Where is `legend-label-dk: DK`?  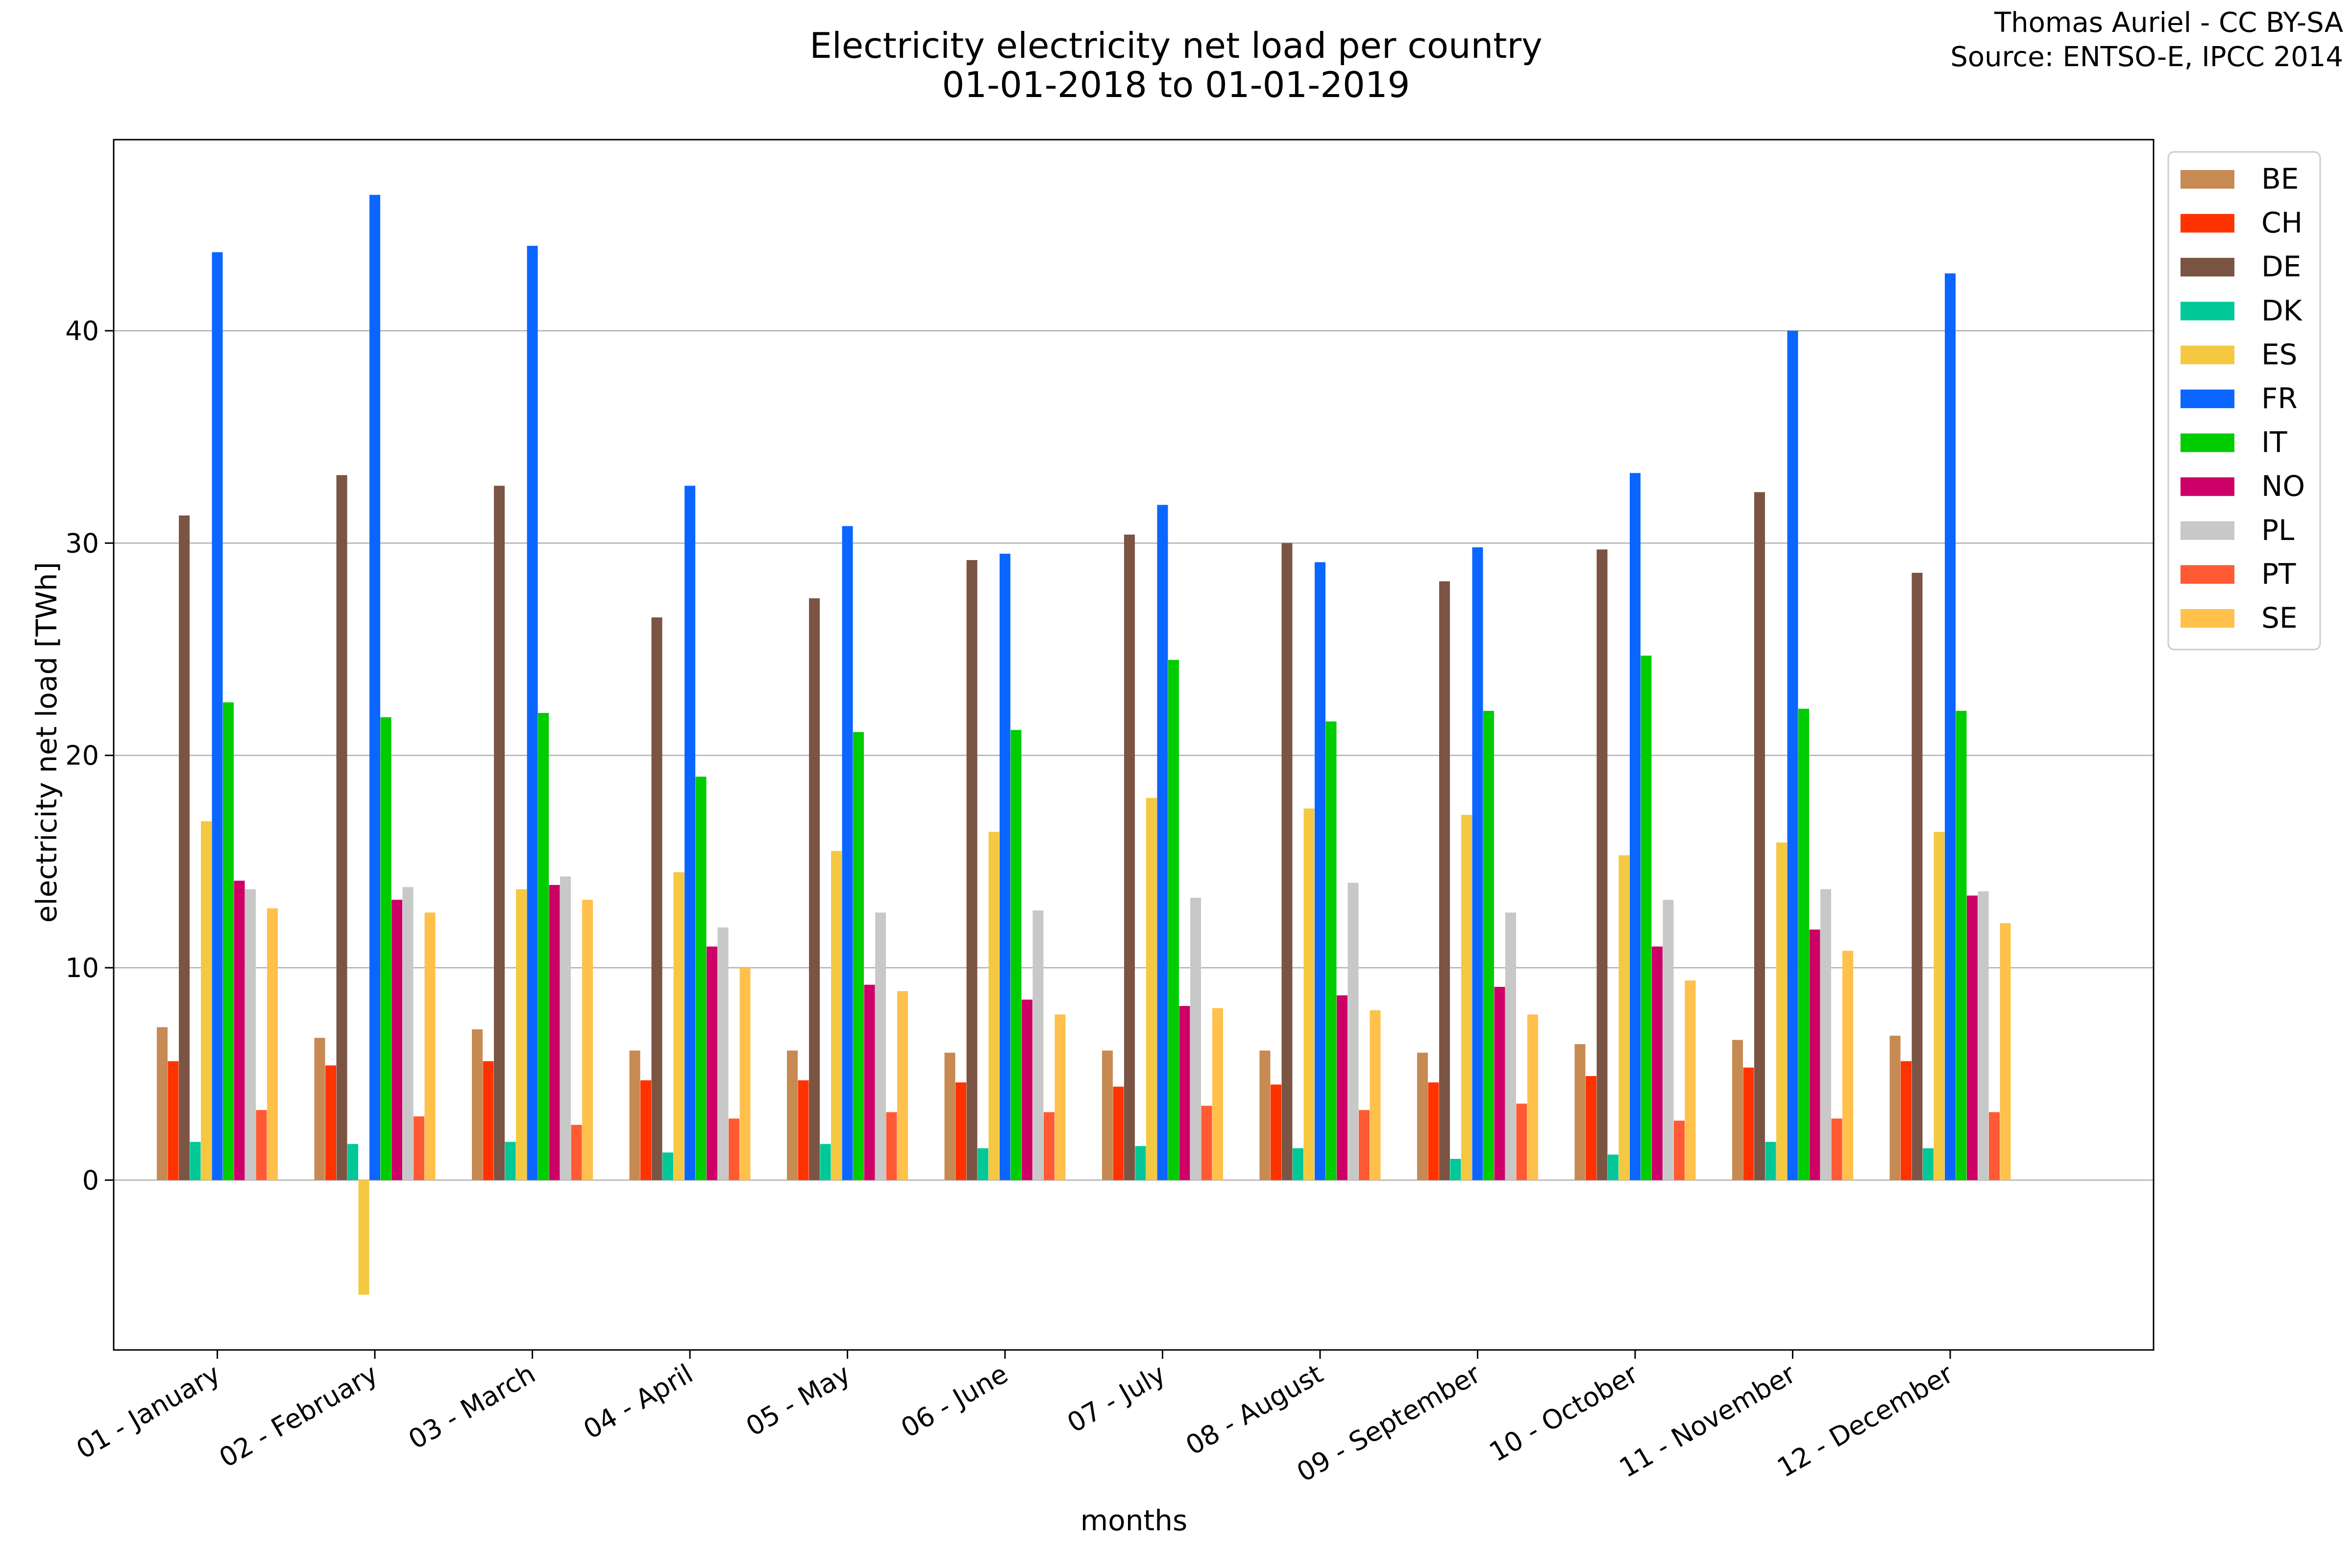 legend-label-dk: DK is located at coordinates (2282, 310).